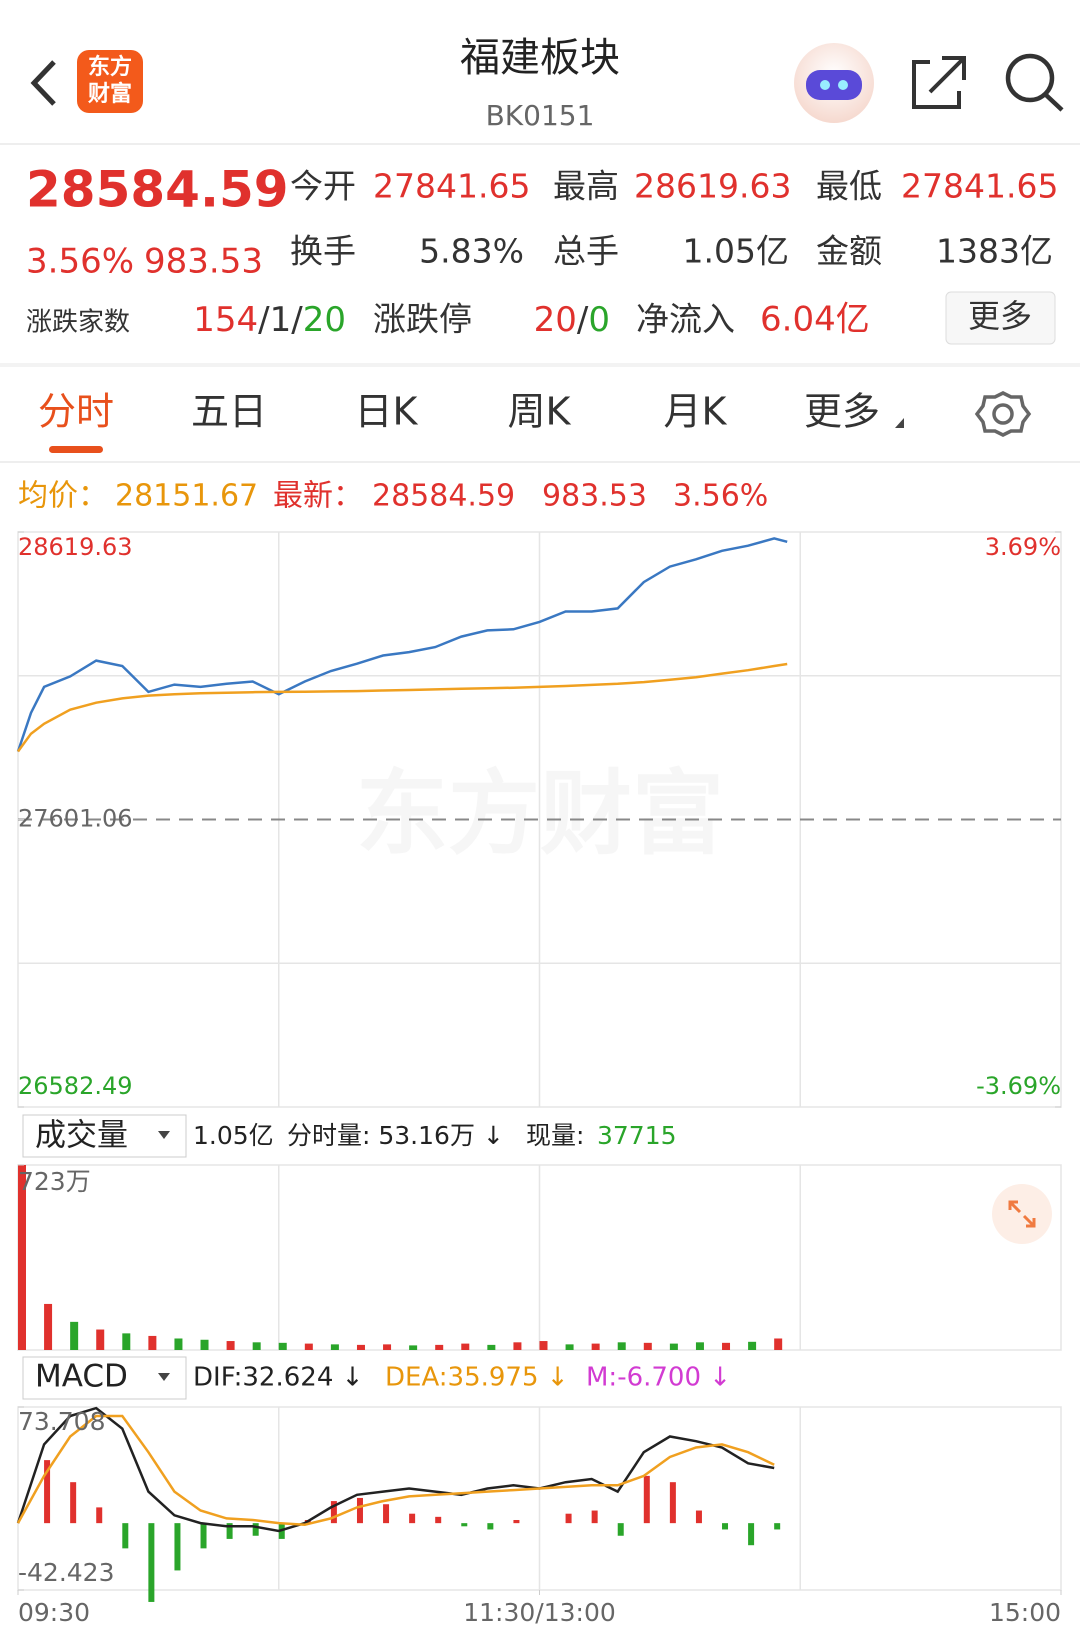  What do you see at coordinates (203, 262) in the screenshot?
I see `change-value: 983.53` at bounding box center [203, 262].